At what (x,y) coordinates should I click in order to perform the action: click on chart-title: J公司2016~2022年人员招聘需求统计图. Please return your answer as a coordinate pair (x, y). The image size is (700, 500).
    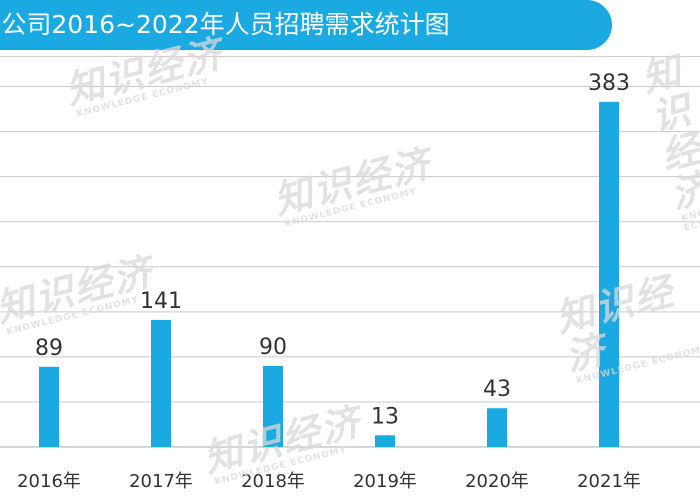
    Looking at the image, I should click on (225, 24).